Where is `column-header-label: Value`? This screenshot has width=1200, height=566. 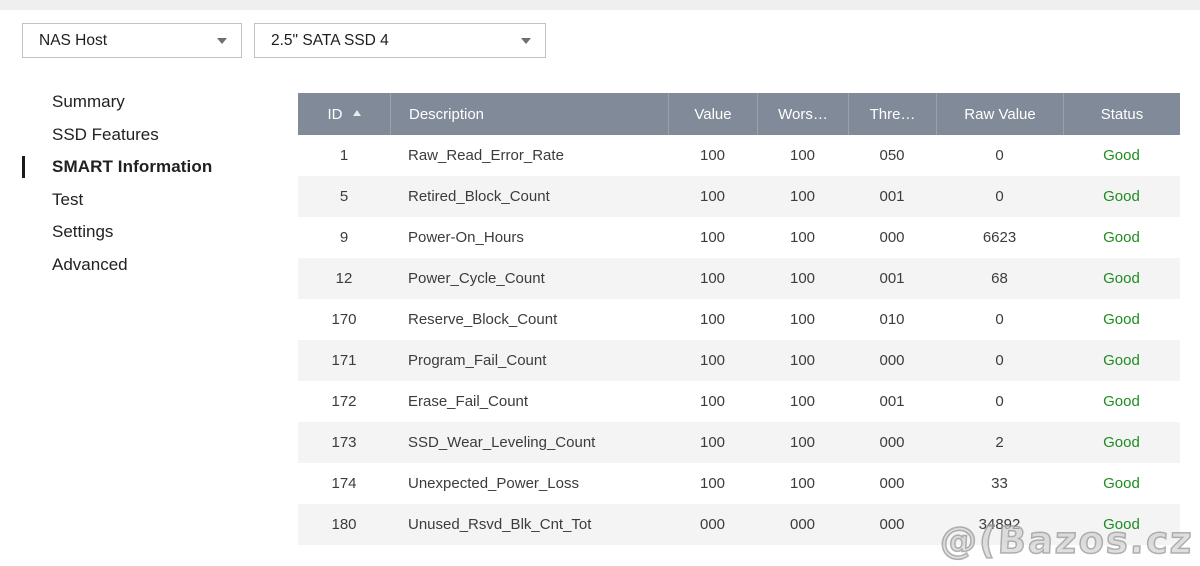
column-header-label: Value is located at coordinates (713, 114).